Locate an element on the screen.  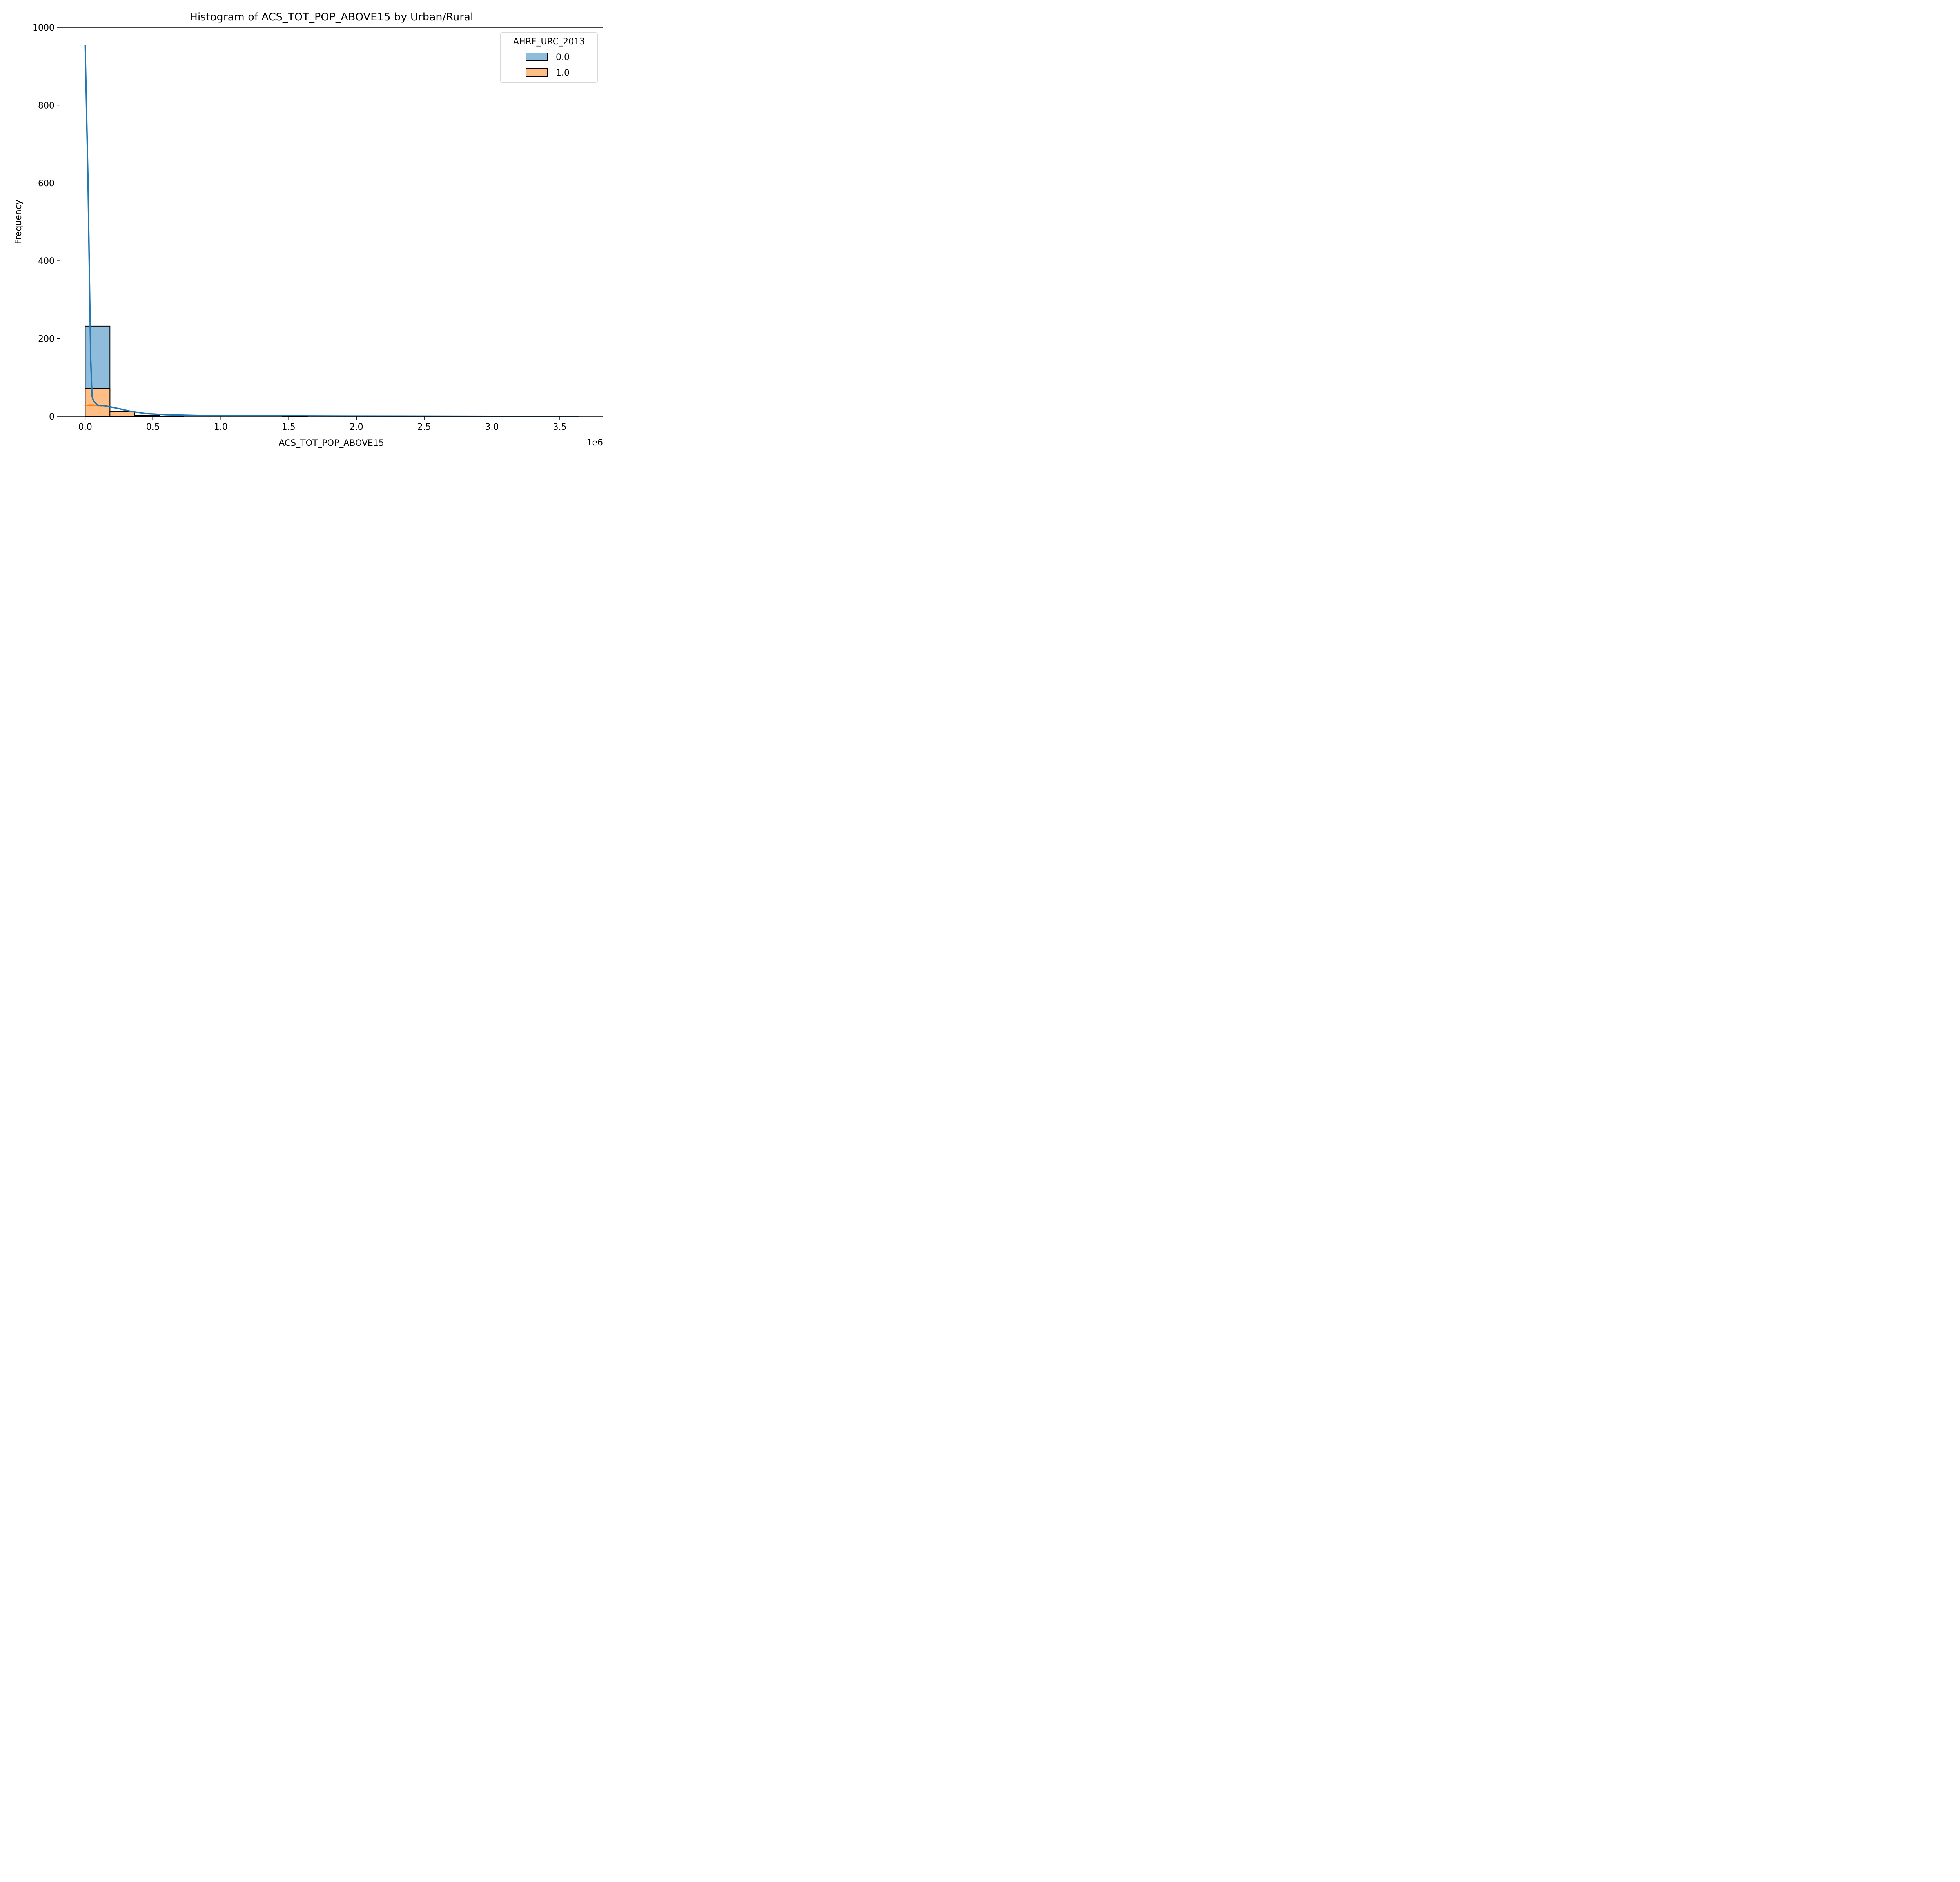
legend-label-series-0: 0.0 is located at coordinates (563, 57).